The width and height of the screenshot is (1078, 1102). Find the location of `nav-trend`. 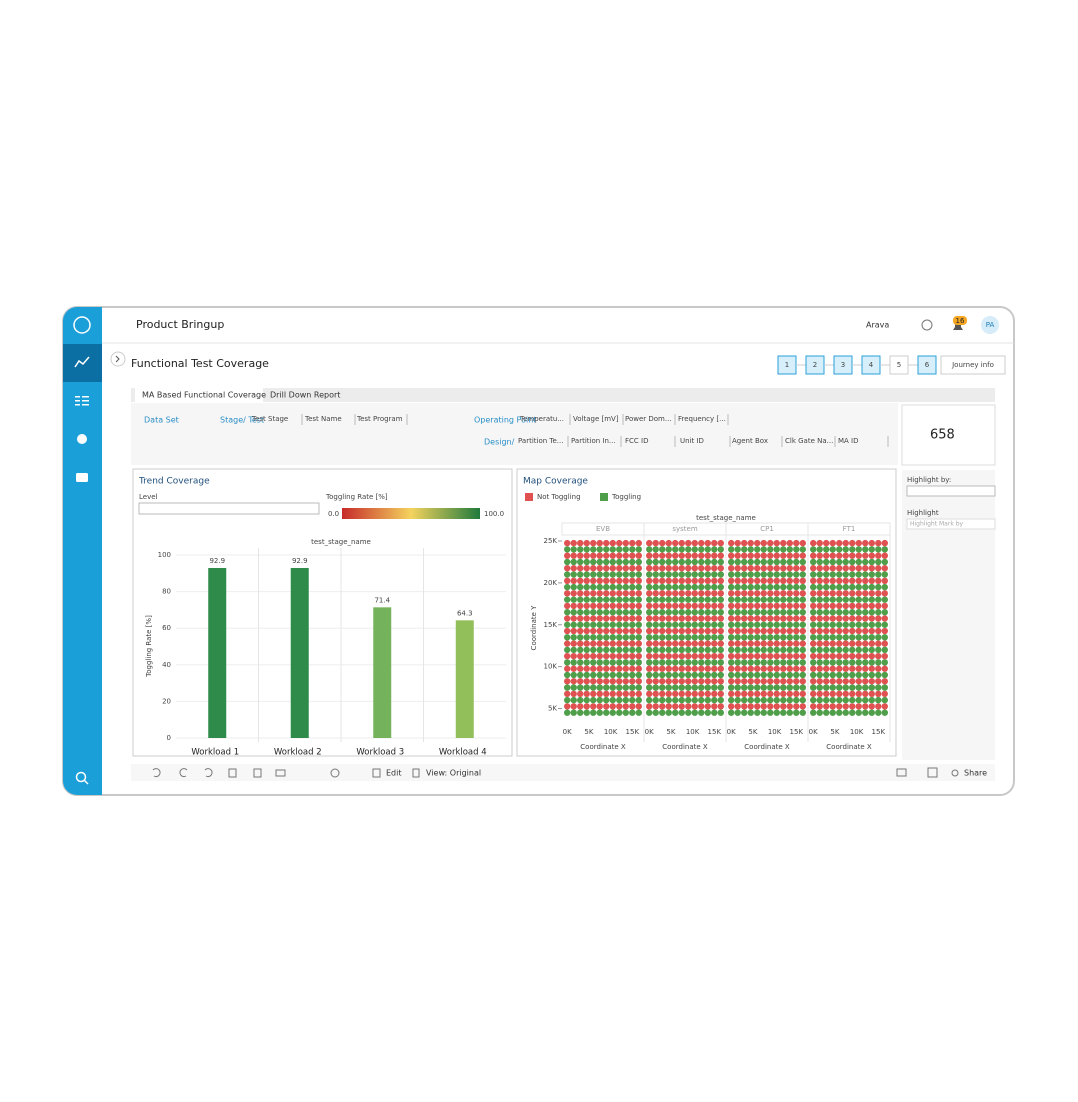

nav-trend is located at coordinates (82, 362).